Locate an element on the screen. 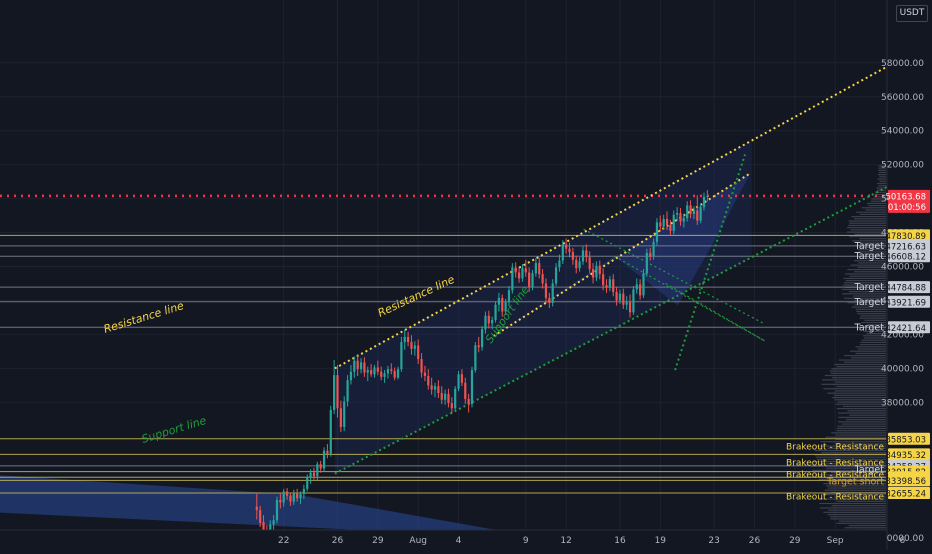 The width and height of the screenshot is (932, 554). price-label: 47830.89 is located at coordinates (905, 237).